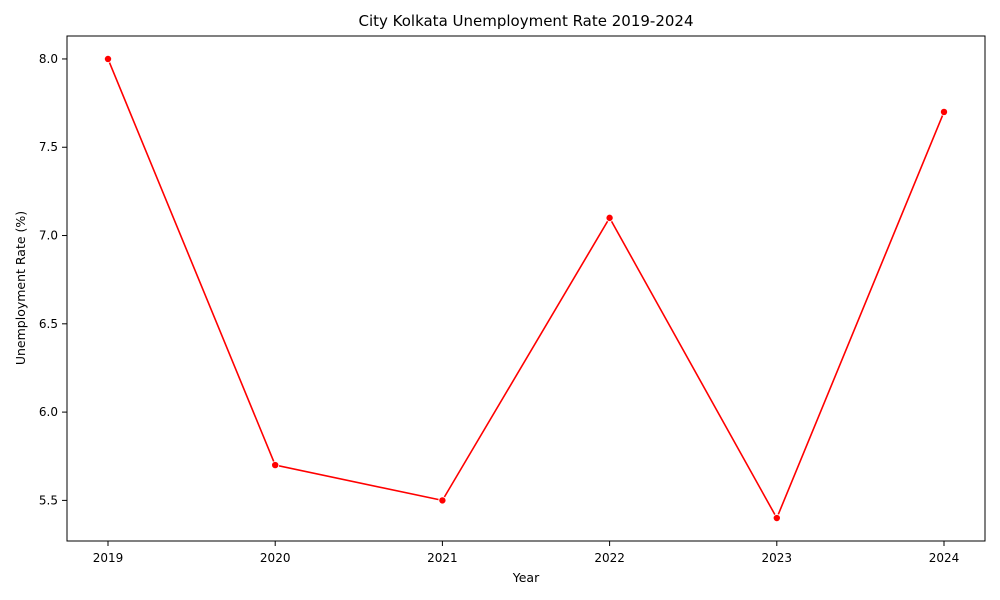 The height and width of the screenshot is (600, 1000). What do you see at coordinates (48, 59) in the screenshot?
I see `y-tick-label: 8.0` at bounding box center [48, 59].